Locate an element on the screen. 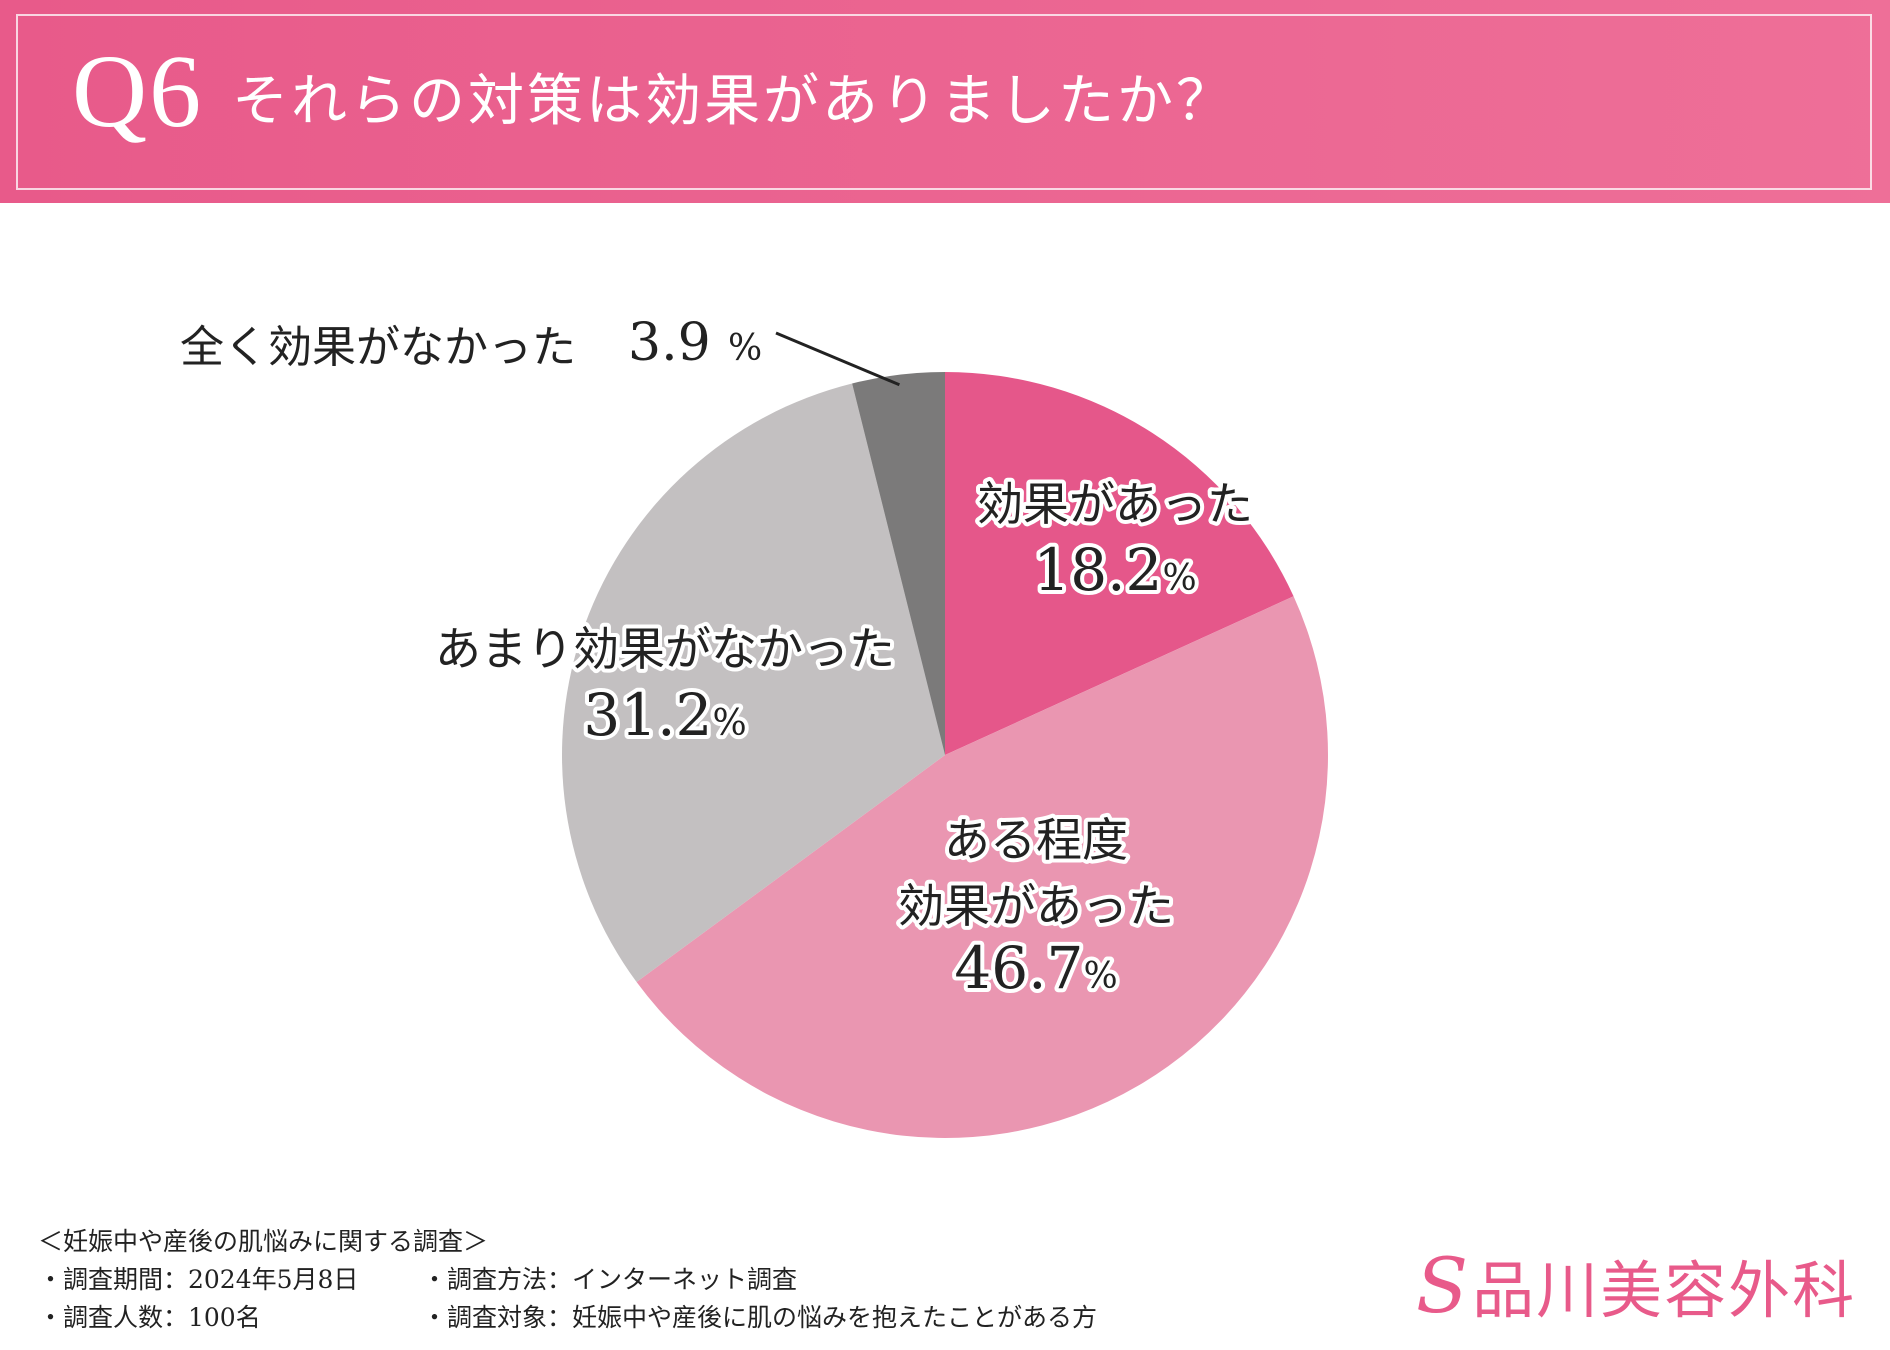 Image resolution: width=1890 pixels, height=1350 pixels. survey-title: ＜妊娠中や産後の肌悩みに関する調査＞ is located at coordinates (263, 1241).